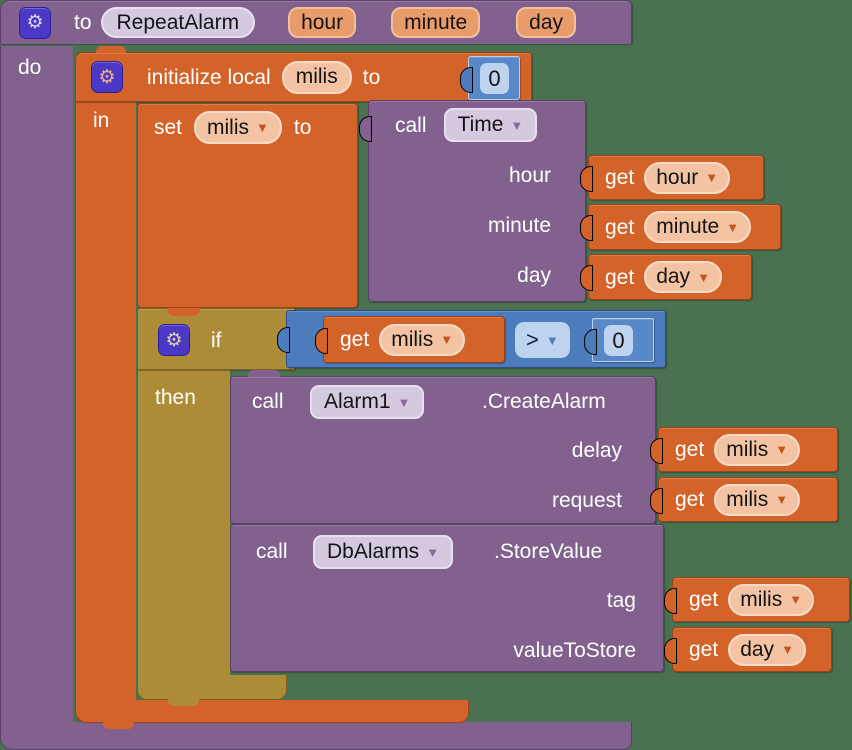 The height and width of the screenshot is (750, 852). I want to click on procedure-block-bottom-bar, so click(316, 736).